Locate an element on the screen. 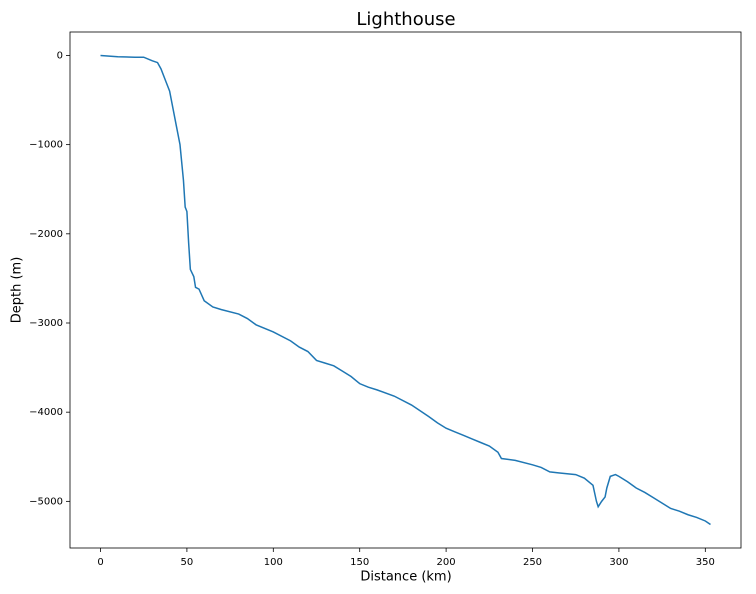 The height and width of the screenshot is (594, 756). x-tick-label: 150 is located at coordinates (359, 562).